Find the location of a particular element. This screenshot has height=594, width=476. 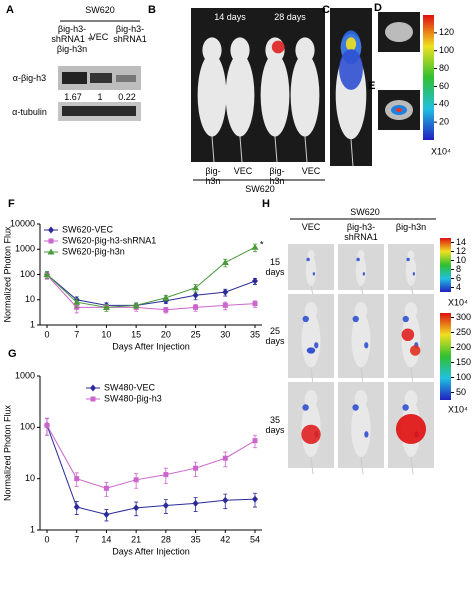

y-tick-label: 1000 is located at coordinates (25, 249).